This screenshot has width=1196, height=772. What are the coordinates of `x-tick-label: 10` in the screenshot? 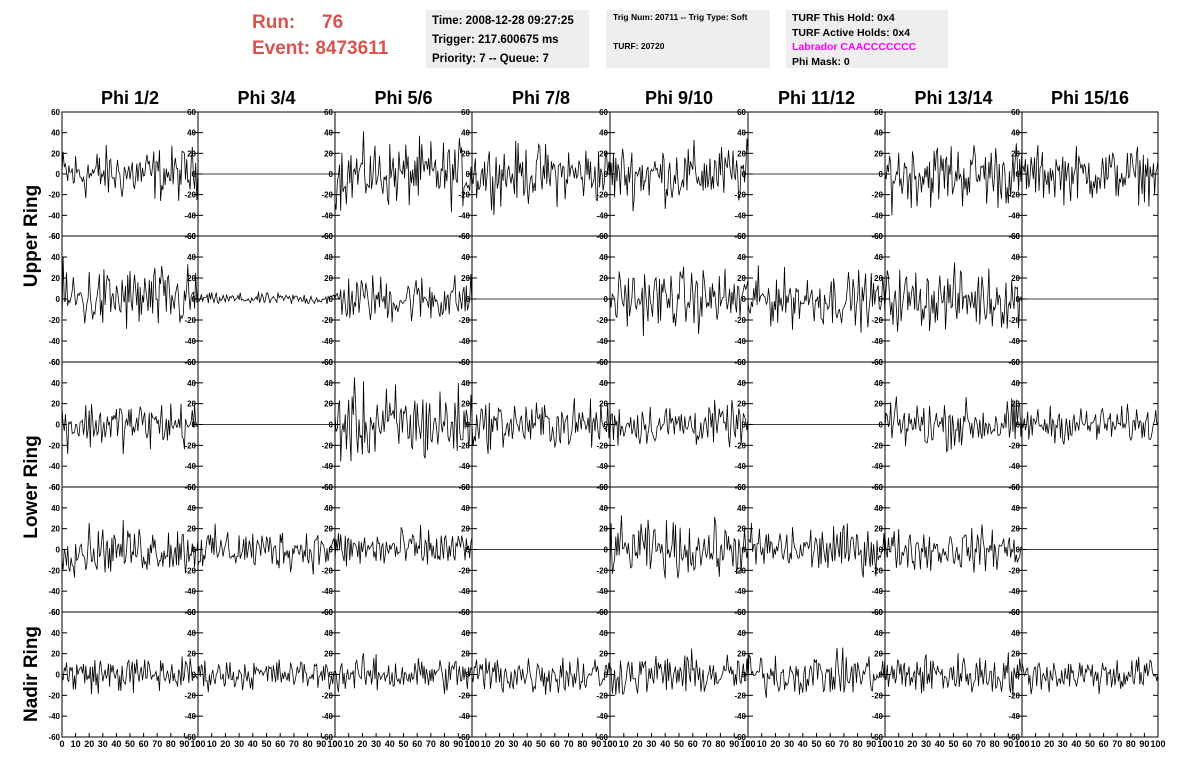 It's located at (212, 744).